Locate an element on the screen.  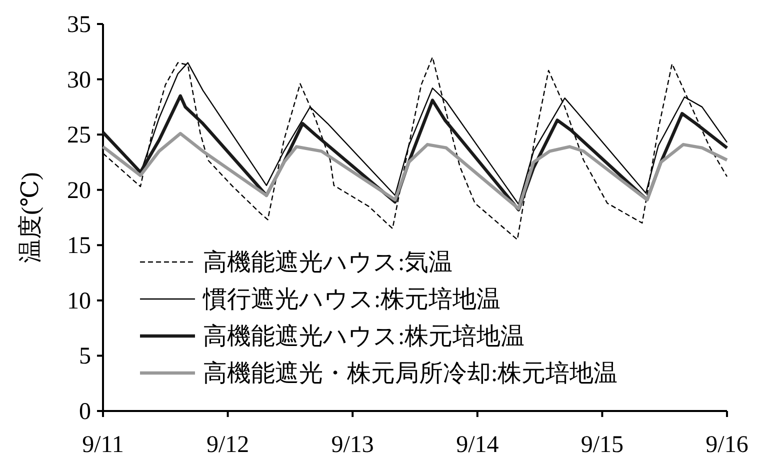
y-tick-label: 30 is located at coordinates (79, 80).